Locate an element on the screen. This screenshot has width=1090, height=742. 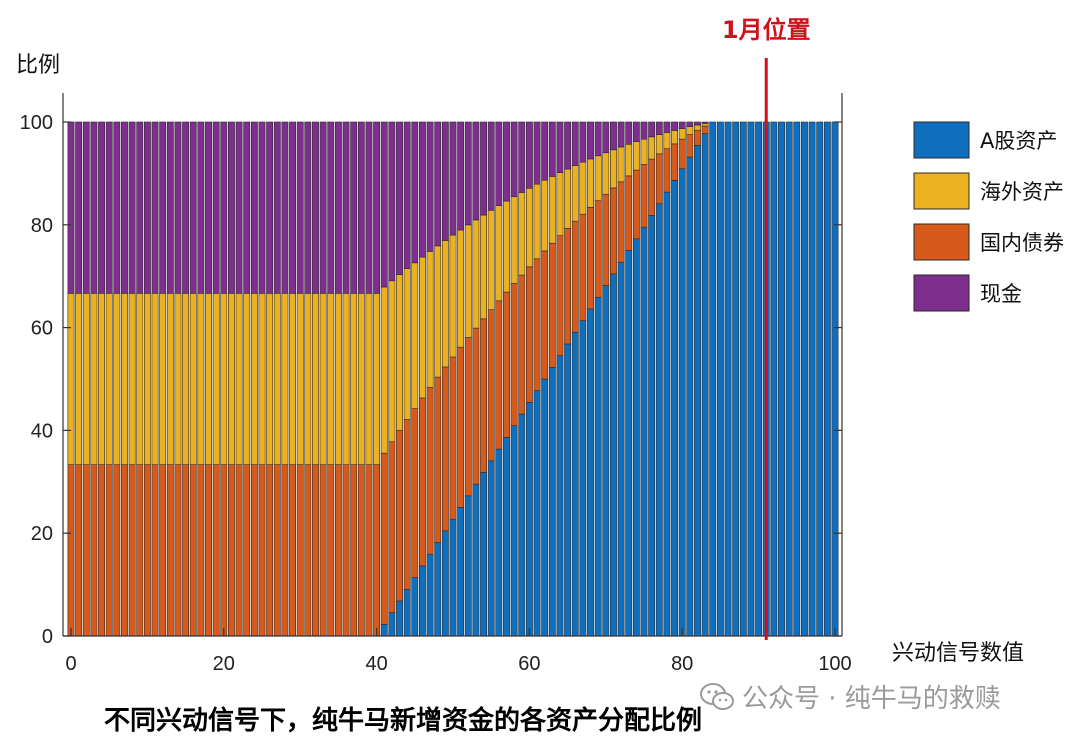
legend-label: 国内债券 is located at coordinates (1022, 243).